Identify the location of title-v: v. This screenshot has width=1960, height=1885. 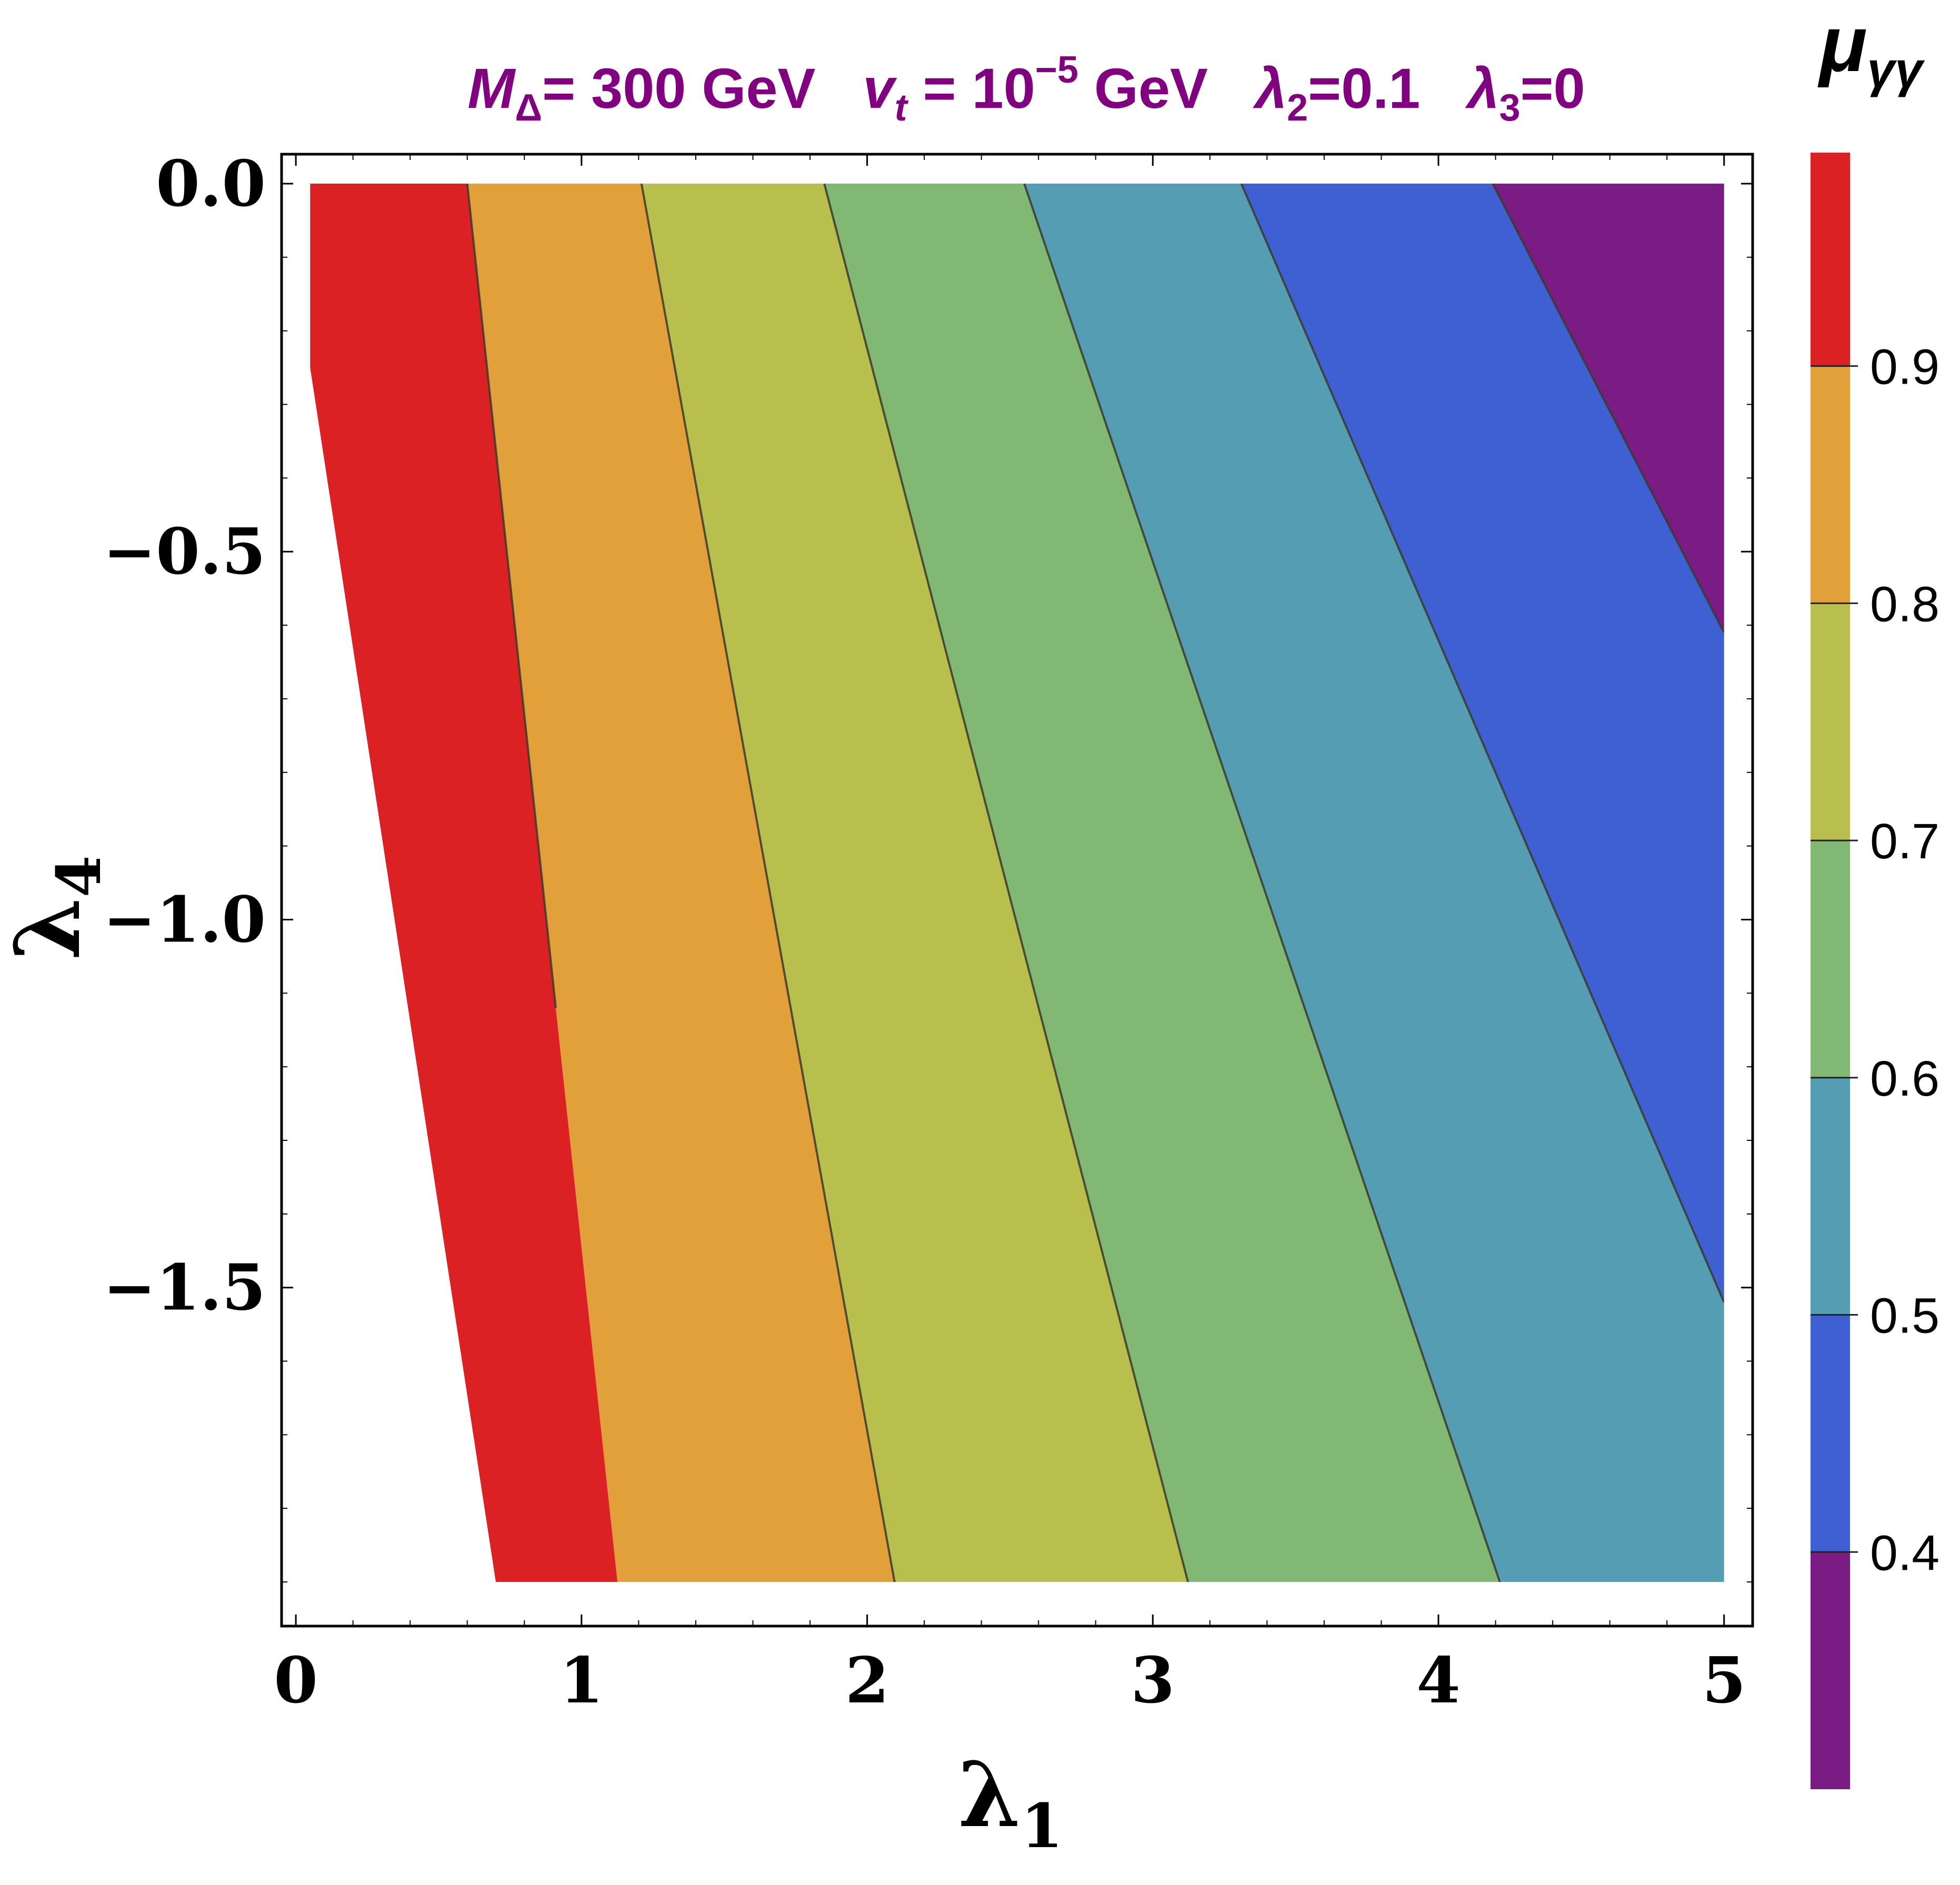
(880, 88).